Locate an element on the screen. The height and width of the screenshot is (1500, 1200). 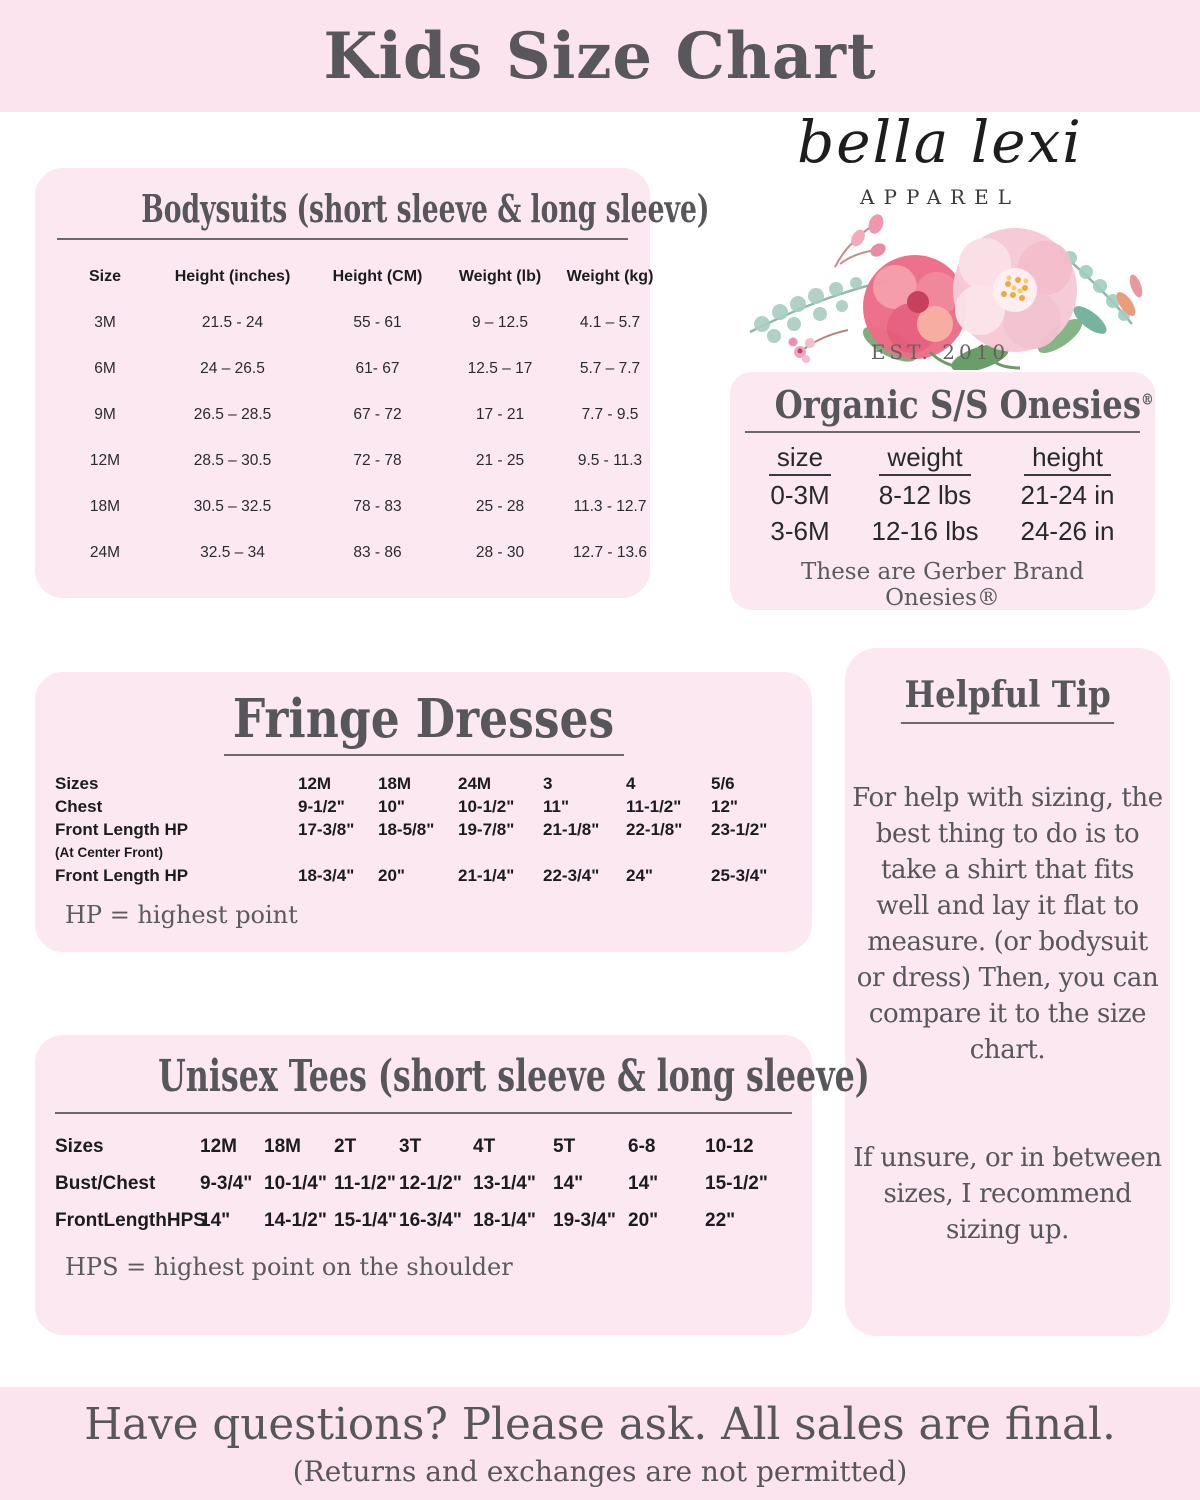
onesies-cell: 8-12 lbs is located at coordinates (925, 494).